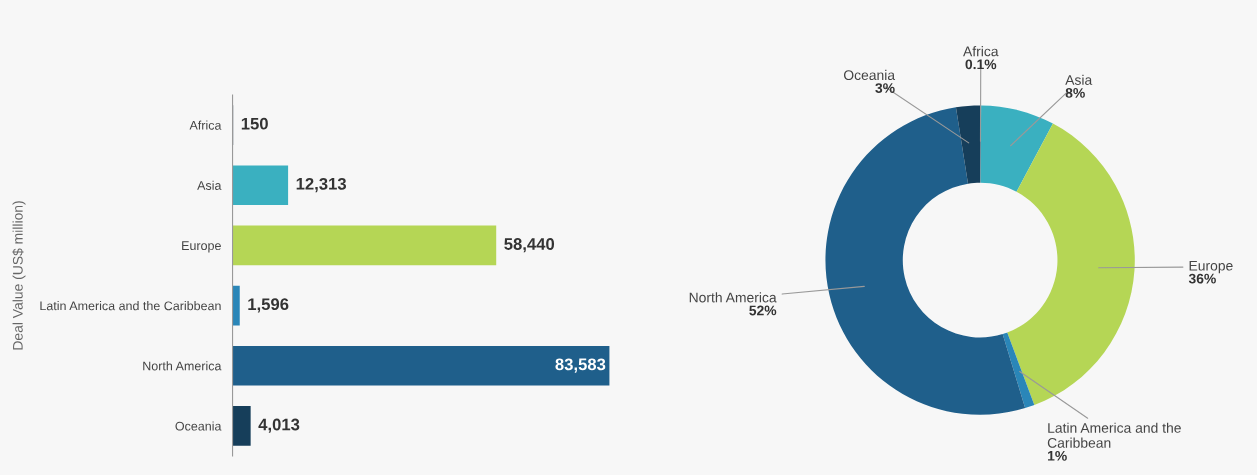 Image resolution: width=1257 pixels, height=475 pixels. Describe the element at coordinates (733, 297) in the screenshot. I see `slice-label: North America` at that location.